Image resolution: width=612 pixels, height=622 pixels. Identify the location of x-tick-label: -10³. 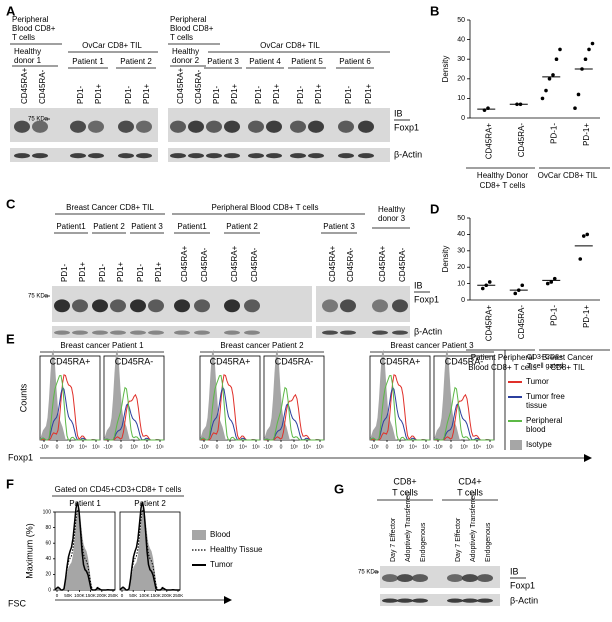
(108, 447).